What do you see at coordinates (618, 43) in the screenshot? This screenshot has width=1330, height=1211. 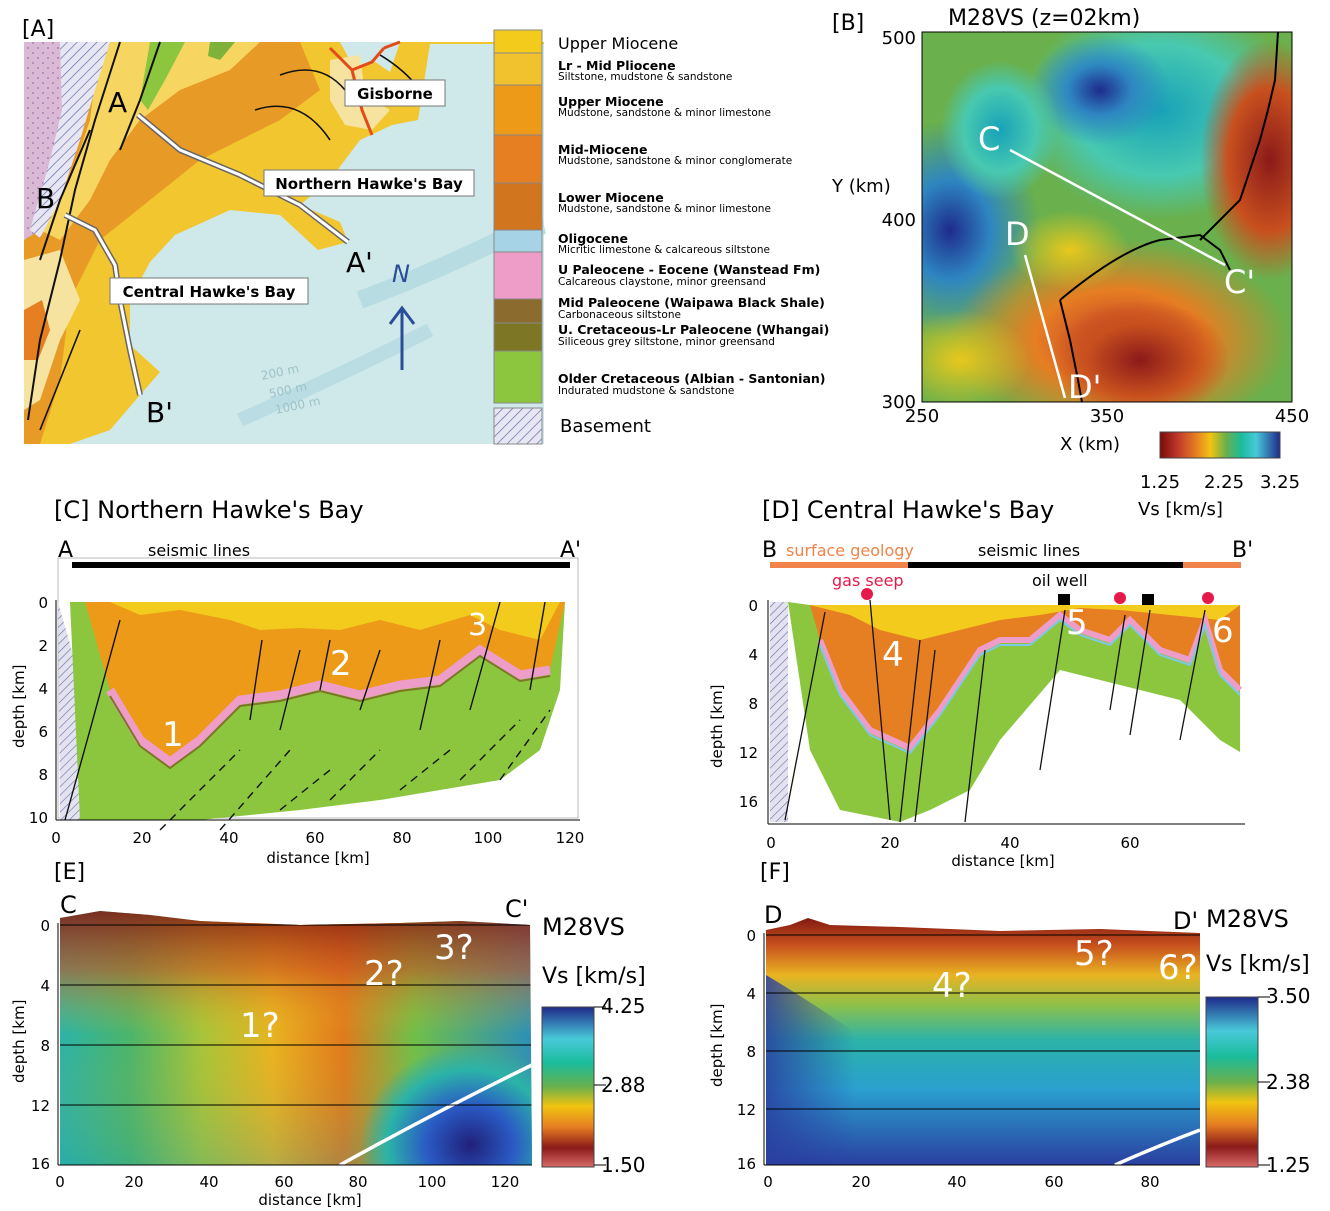 I see `legend-upper-miocene: Upper Miocene` at bounding box center [618, 43].